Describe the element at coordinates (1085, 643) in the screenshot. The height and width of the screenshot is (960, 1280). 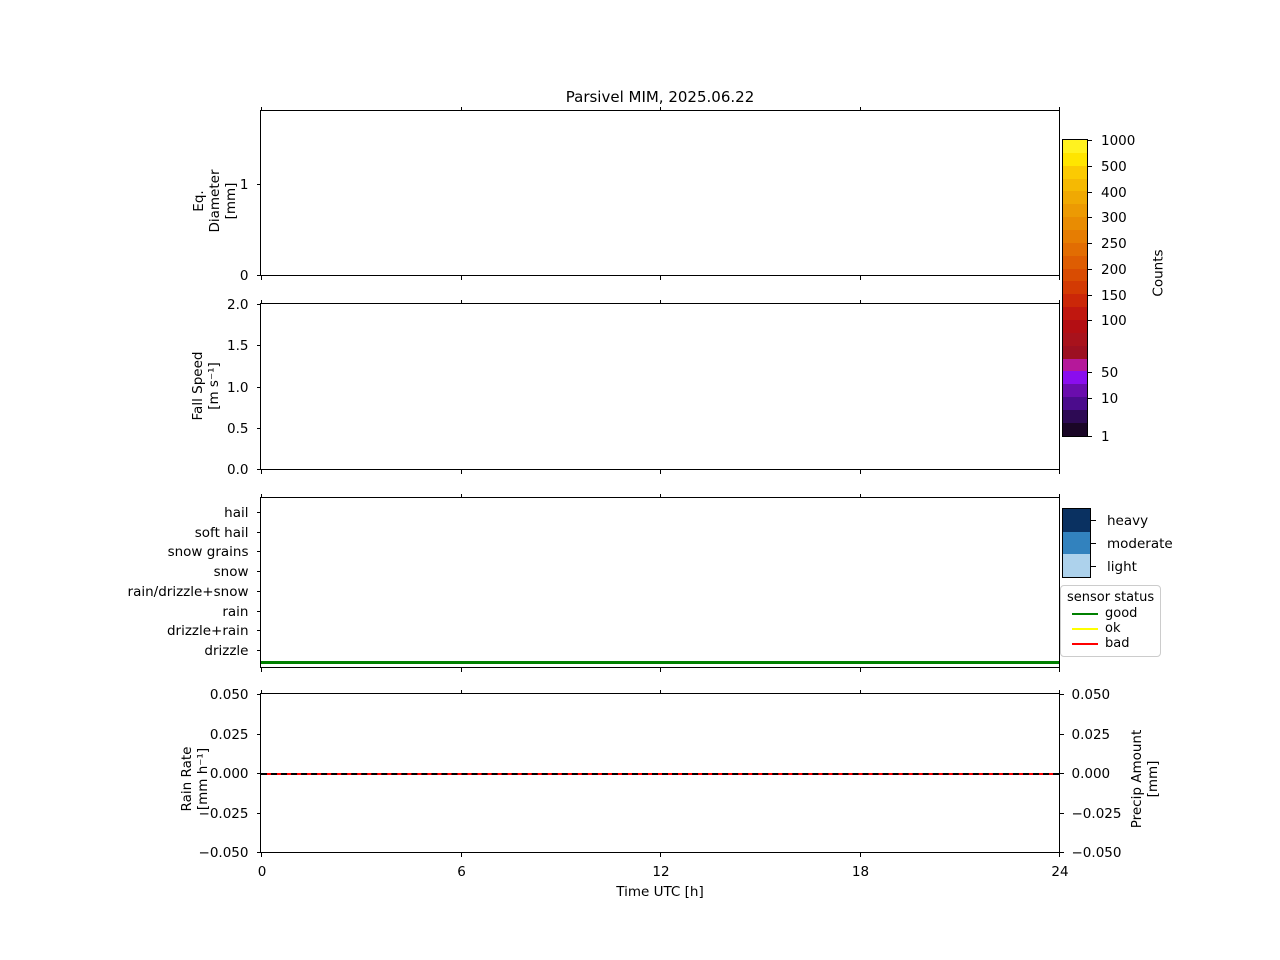
I see `sensor-status-swatch-bad` at that location.